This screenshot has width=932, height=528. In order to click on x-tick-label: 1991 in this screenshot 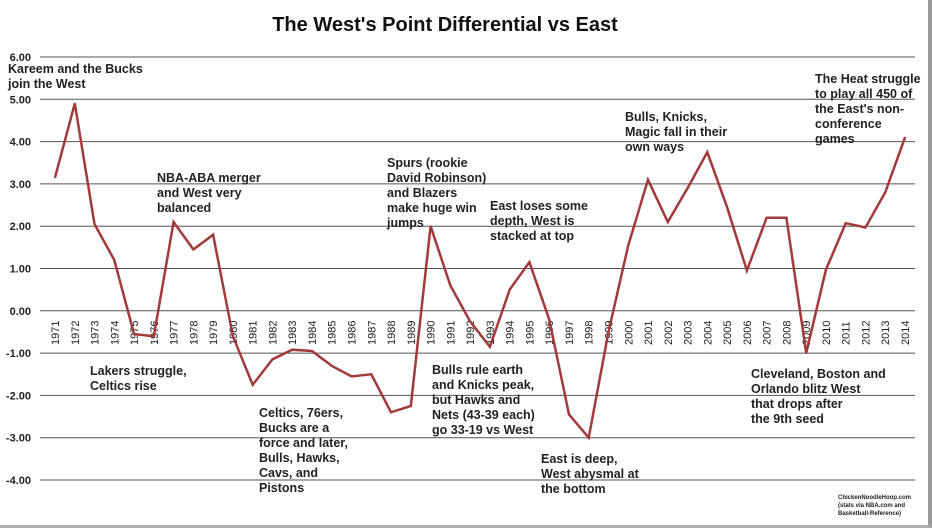, I will do `click(451, 333)`.